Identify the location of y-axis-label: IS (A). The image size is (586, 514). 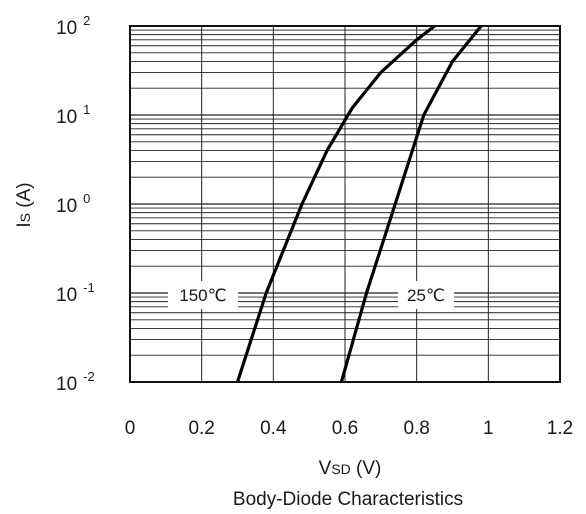
(24, 204).